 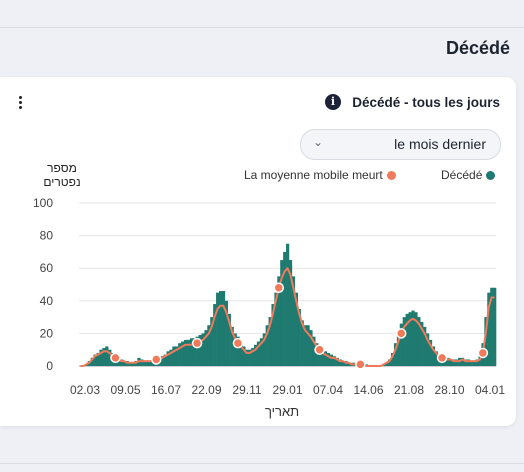 I want to click on y-axis-label-line-2: נפטרים, so click(x=62, y=182).